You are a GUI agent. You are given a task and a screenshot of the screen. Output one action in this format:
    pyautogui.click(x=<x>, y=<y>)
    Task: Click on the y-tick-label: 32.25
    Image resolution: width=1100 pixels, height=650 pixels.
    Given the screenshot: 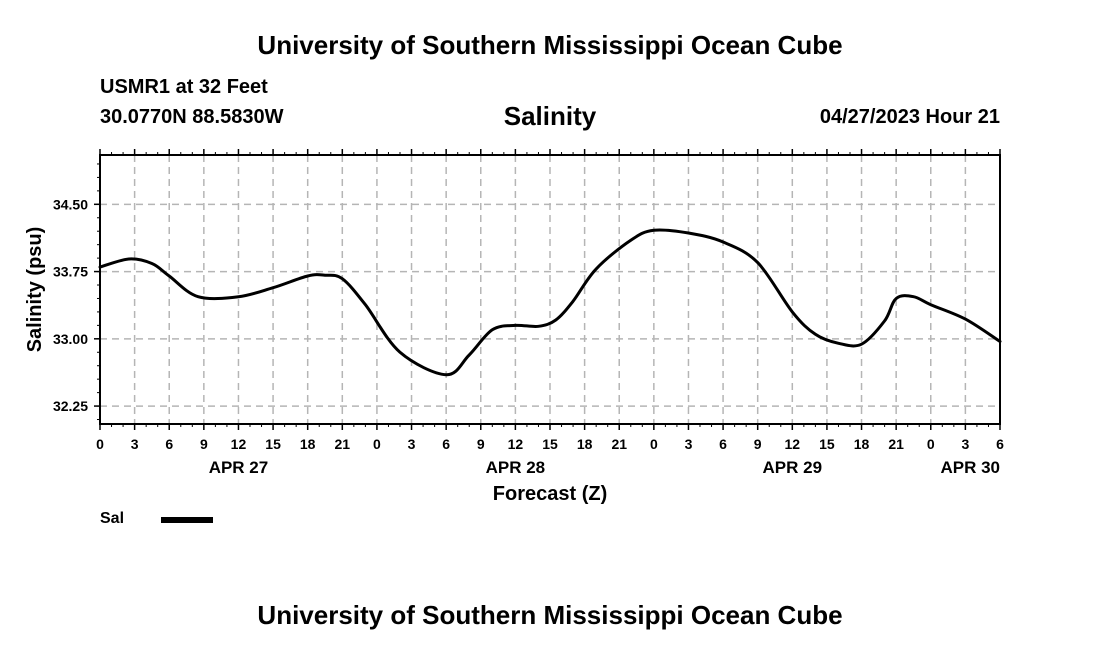 What is the action you would take?
    pyautogui.click(x=70, y=406)
    